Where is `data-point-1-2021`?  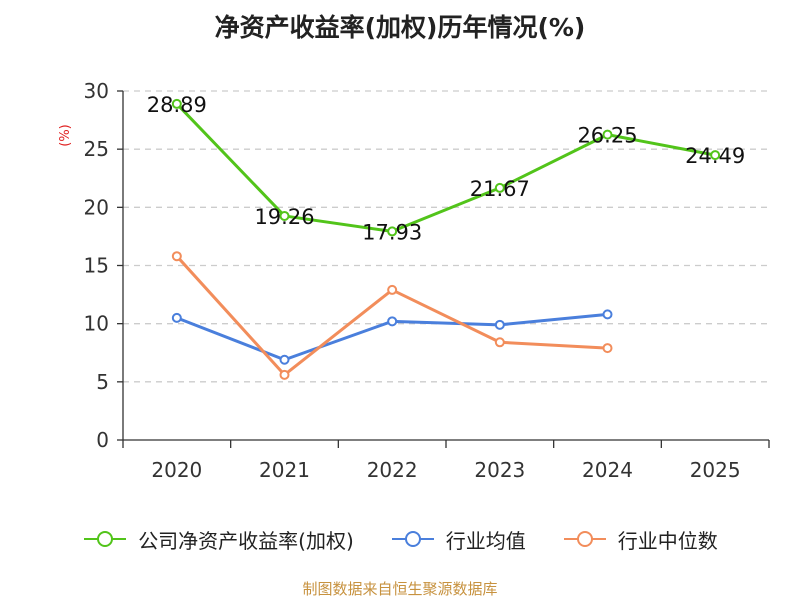
data-point-1-2021 is located at coordinates (284, 359).